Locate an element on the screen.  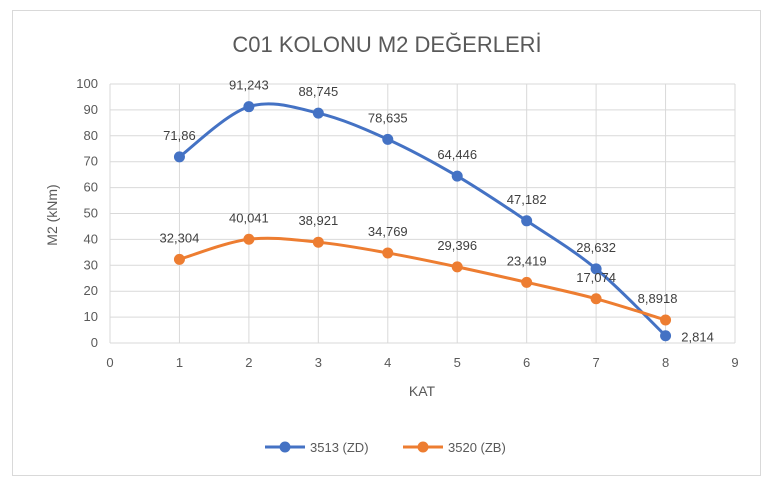
data-label: 28,632 is located at coordinates (596, 247).